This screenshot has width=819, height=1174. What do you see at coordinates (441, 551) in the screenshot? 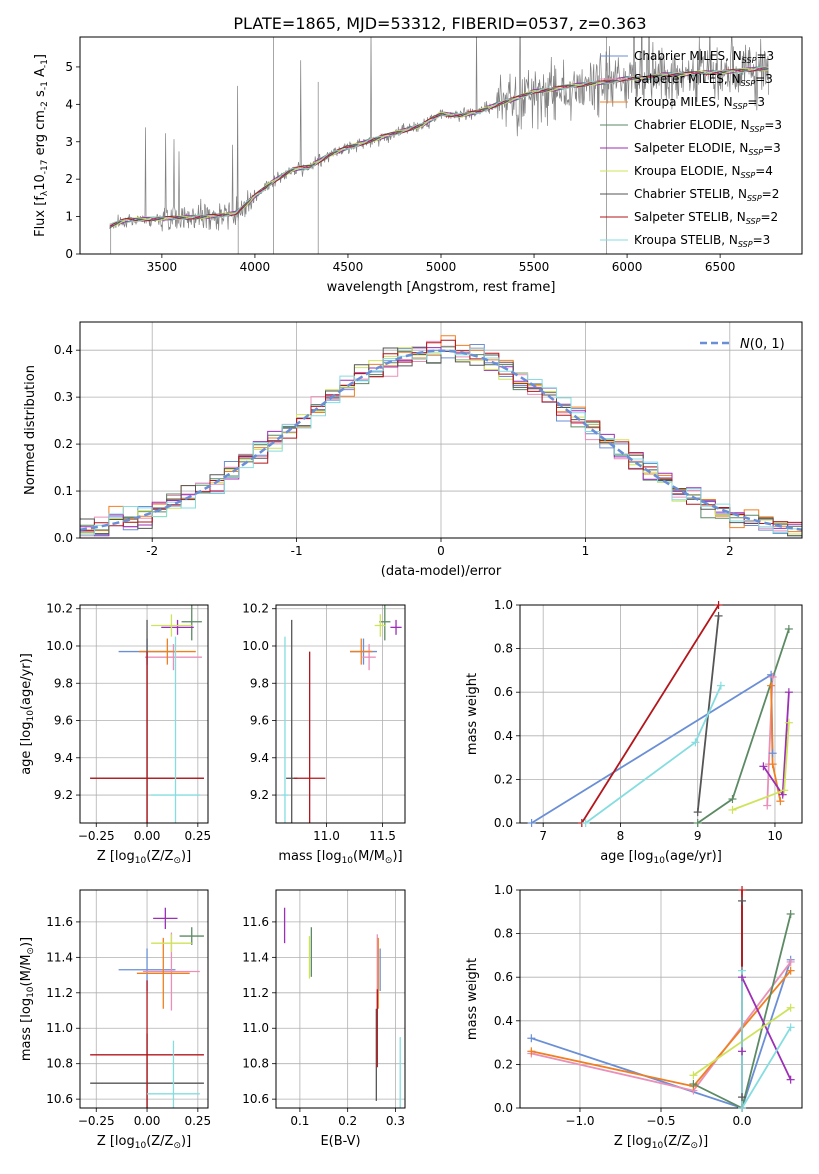
I see `x-tick-label: 0` at bounding box center [441, 551].